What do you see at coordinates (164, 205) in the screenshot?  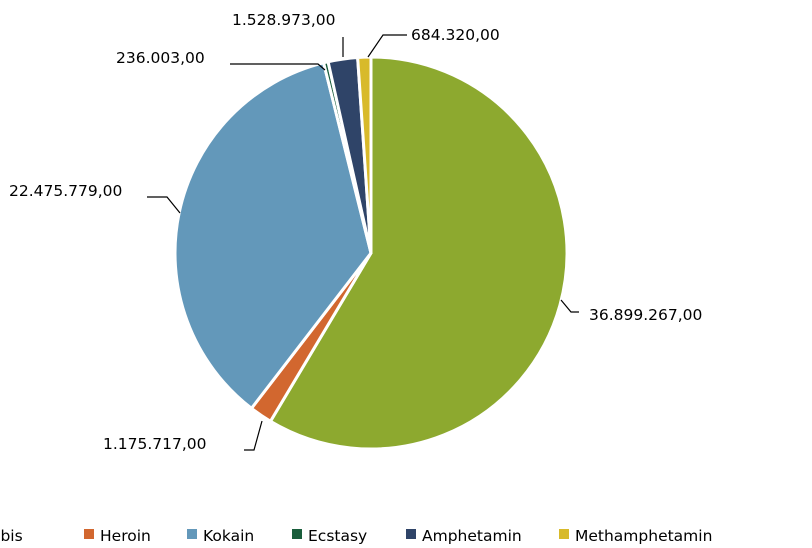 I see `leader-line-kokain` at bounding box center [164, 205].